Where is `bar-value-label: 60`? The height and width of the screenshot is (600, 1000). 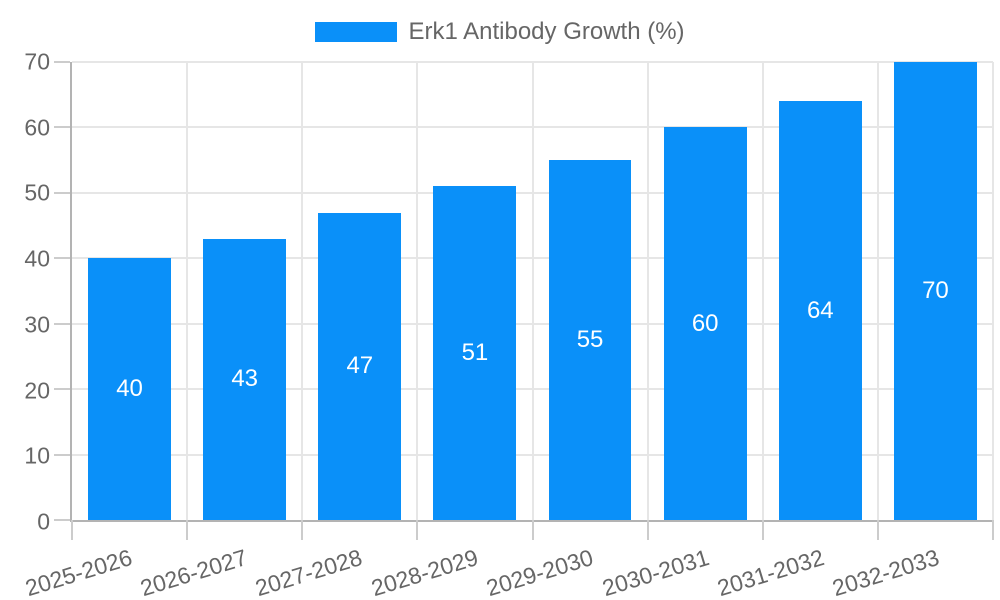
bar-value-label: 60 is located at coordinates (705, 323).